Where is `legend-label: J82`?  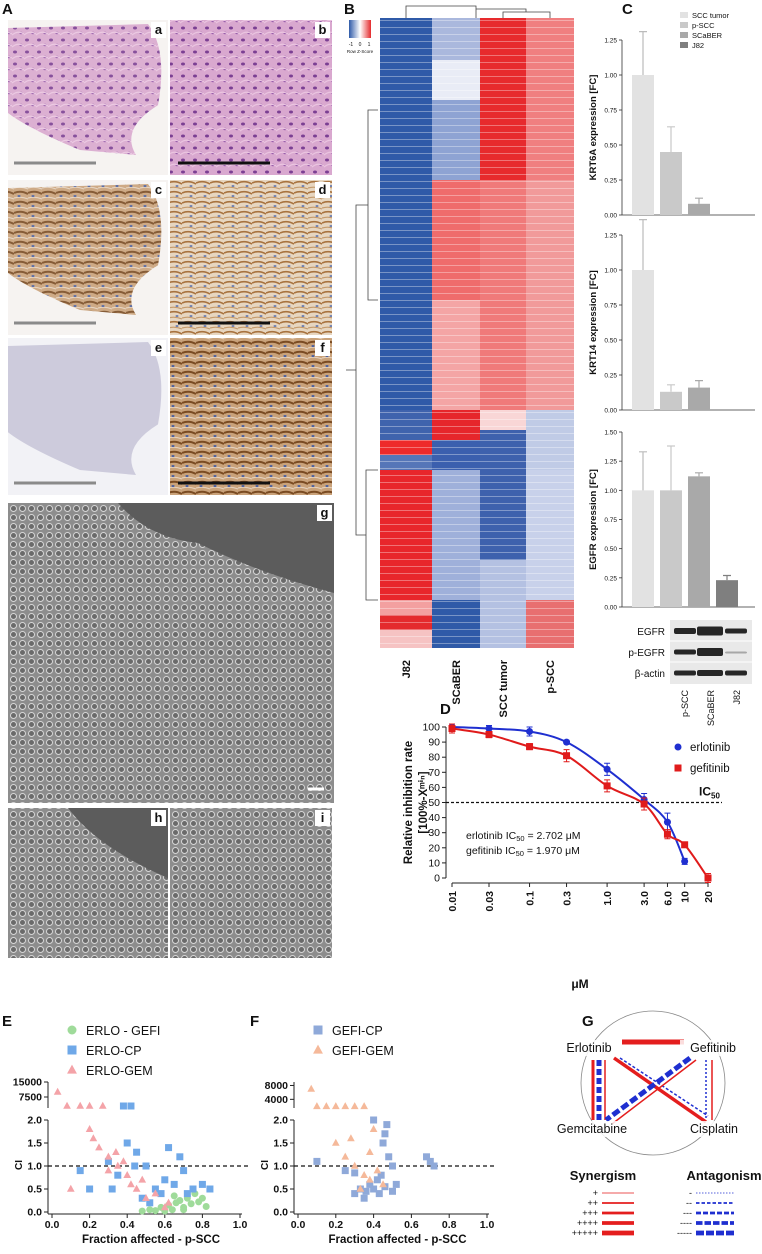
legend-label: J82 is located at coordinates (698, 45).